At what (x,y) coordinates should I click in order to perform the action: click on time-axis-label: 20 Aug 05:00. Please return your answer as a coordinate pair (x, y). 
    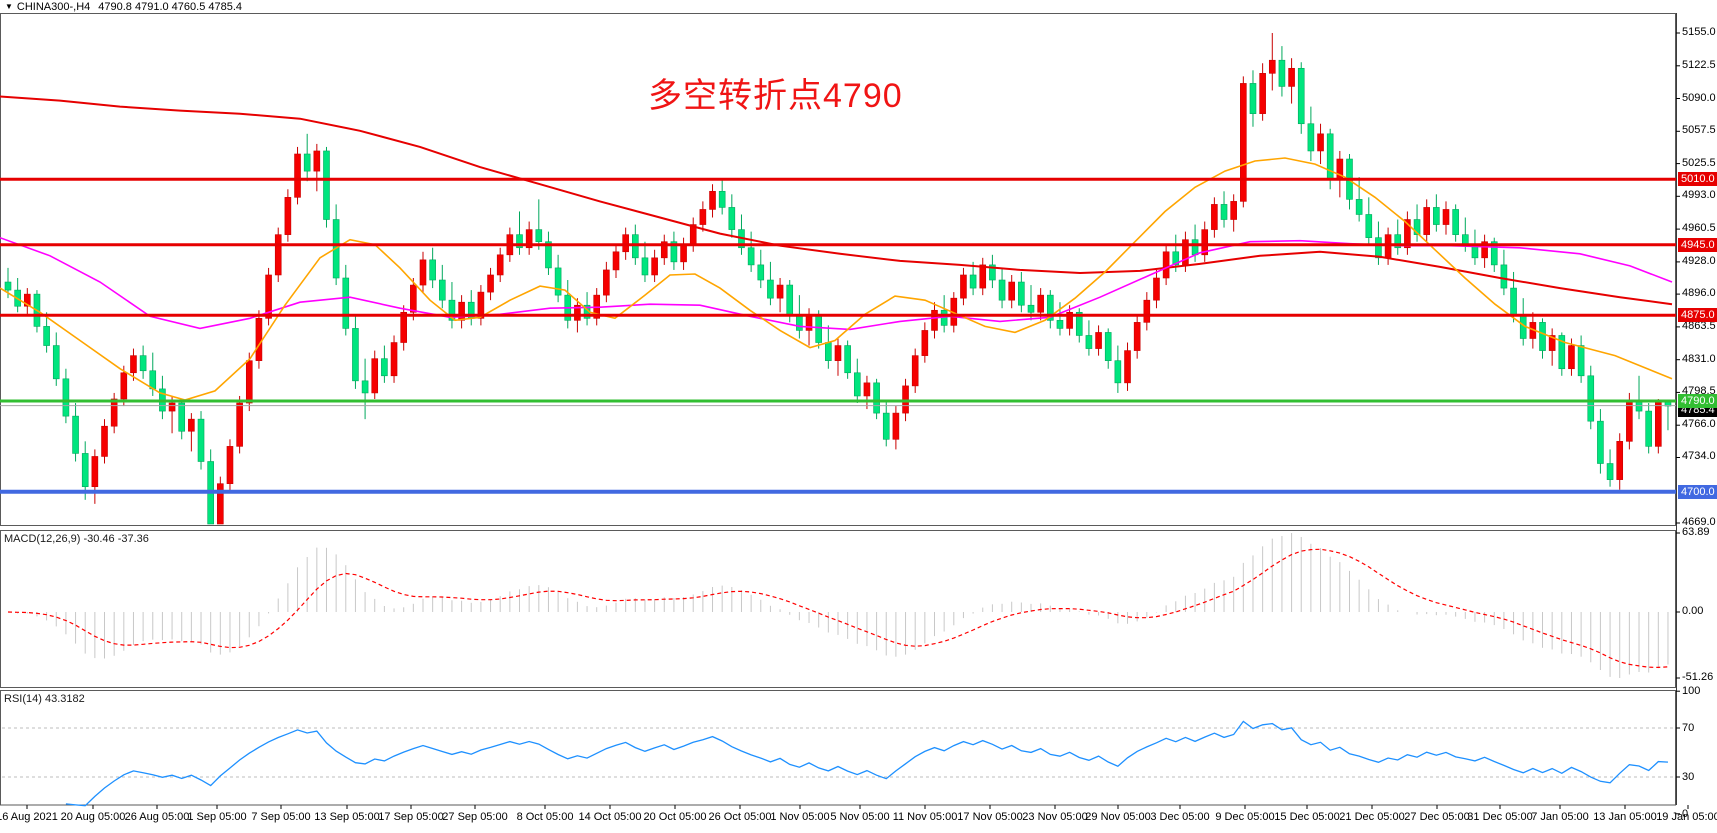
    Looking at the image, I should click on (93, 817).